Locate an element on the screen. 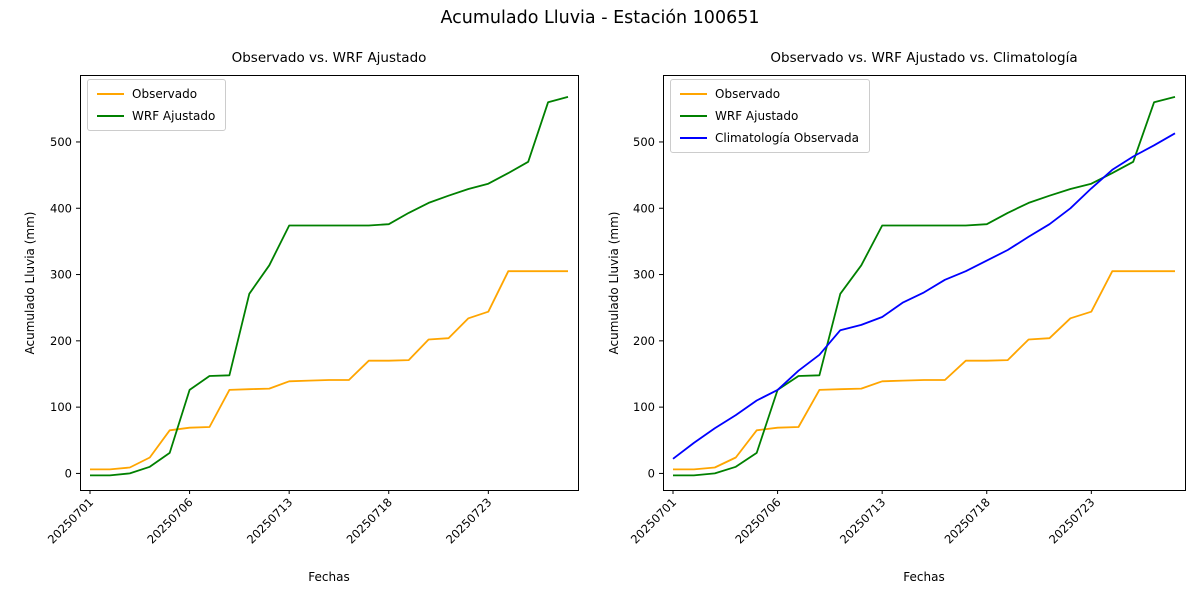  right-chart-ylabel: Acumulado Lluvia (mm) is located at coordinates (614, 283).